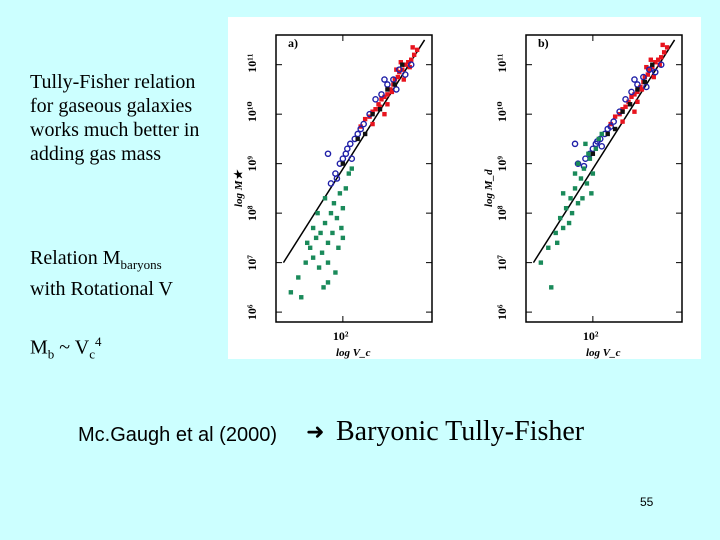  What do you see at coordinates (252, 63) in the screenshot?
I see `y-tick-label: 10¹¹` at bounding box center [252, 63].